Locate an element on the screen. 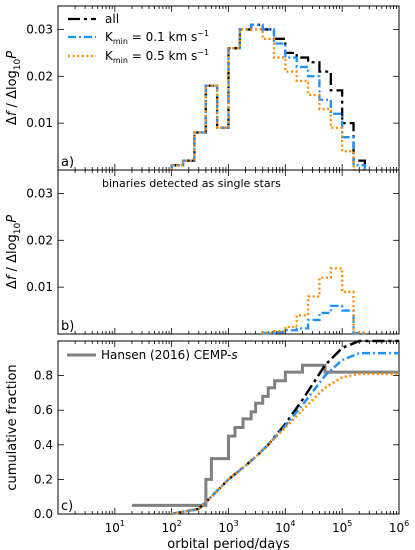  x-tick-label: 10⁵ is located at coordinates (342, 527).